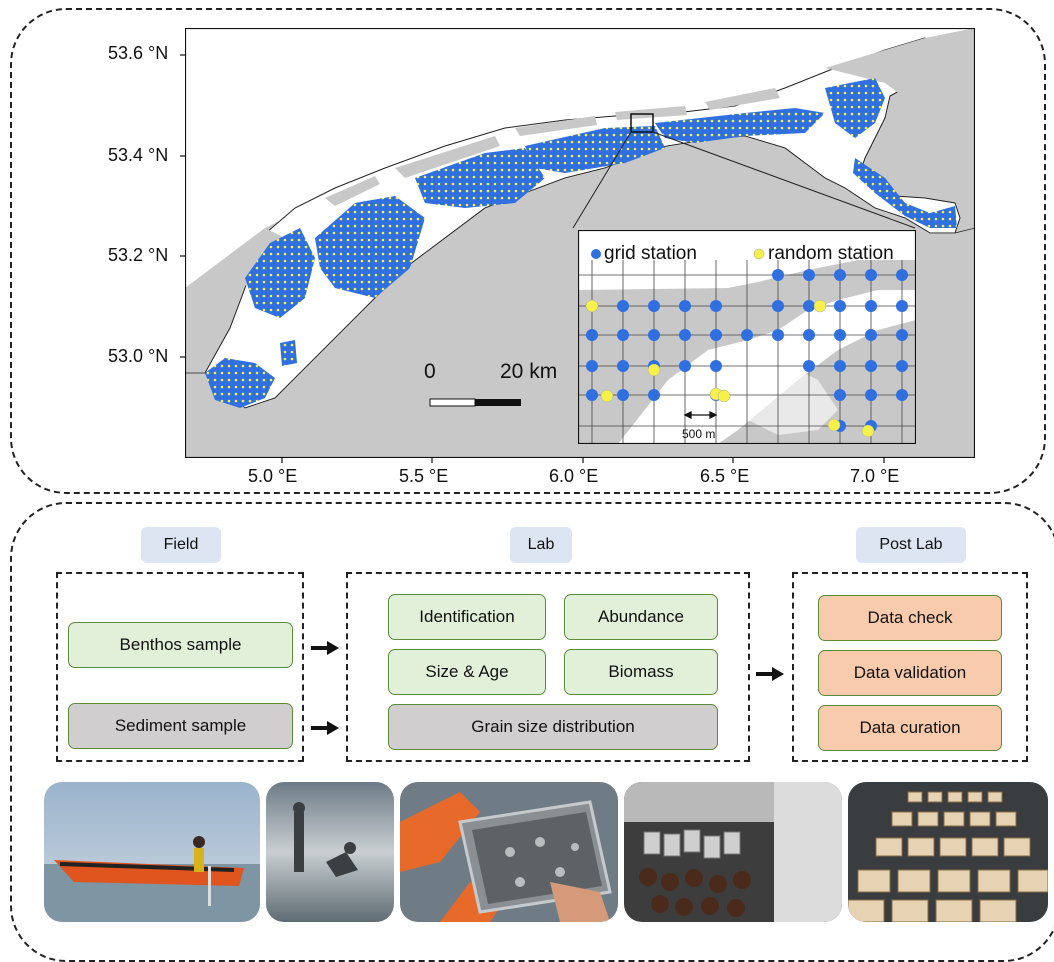 The width and height of the screenshot is (1054, 962). What do you see at coordinates (325, 648) in the screenshot?
I see `arrow-benthos-to-lab` at bounding box center [325, 648].